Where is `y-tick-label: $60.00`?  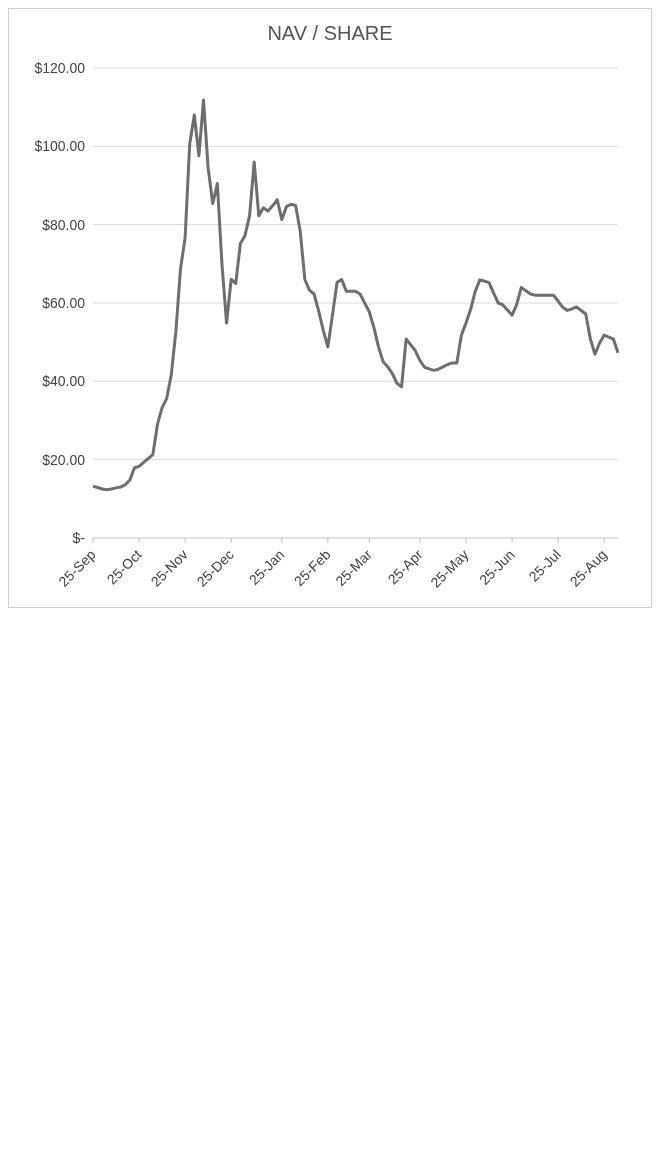 y-tick-label: $60.00 is located at coordinates (64, 302).